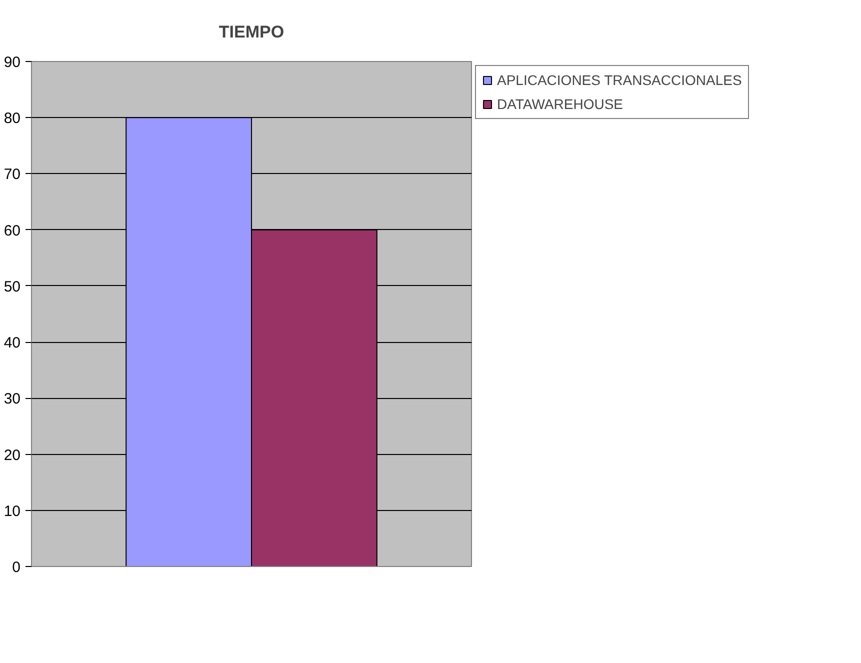 This screenshot has width=861, height=663. I want to click on y-tick-label: 90, so click(12, 62).